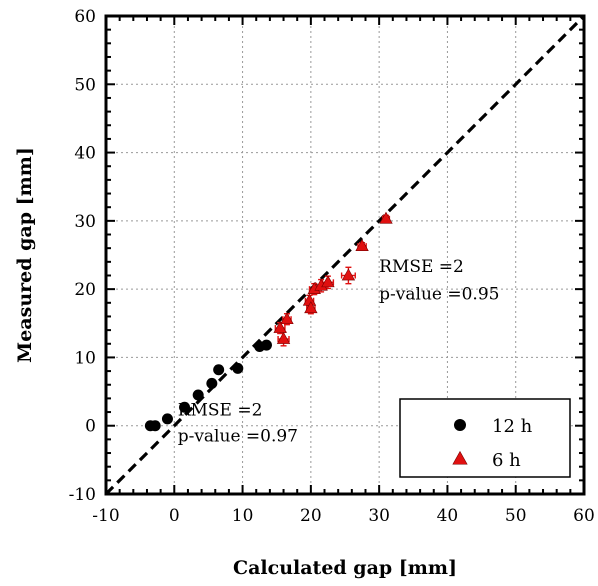  Describe the element at coordinates (25, 255) in the screenshot. I see `y-axis-title: Measured gap [mm]` at that location.